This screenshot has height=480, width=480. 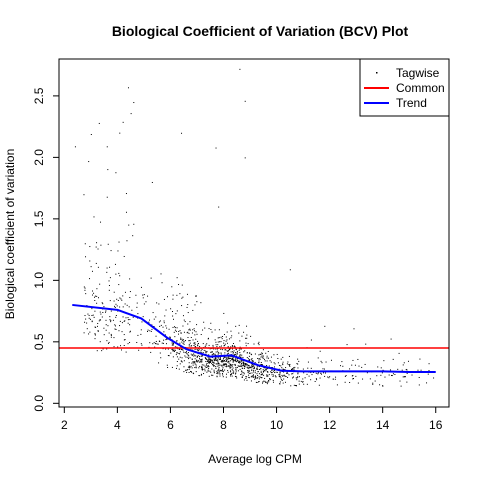 I want to click on x-tick-label: 16, so click(x=436, y=425).